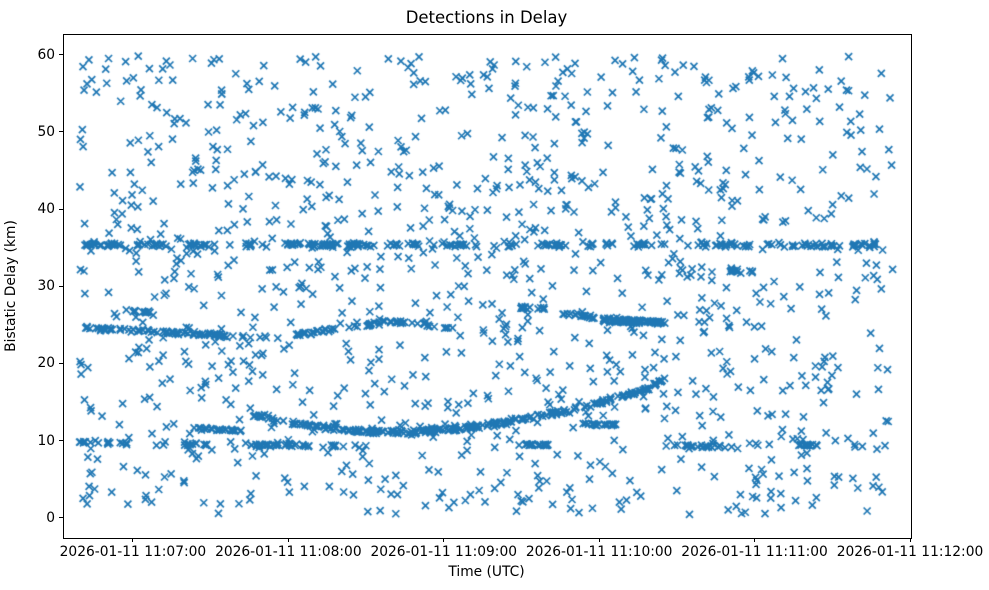  I want to click on y-axis-label: Bistatic Delay (km), so click(11, 286).